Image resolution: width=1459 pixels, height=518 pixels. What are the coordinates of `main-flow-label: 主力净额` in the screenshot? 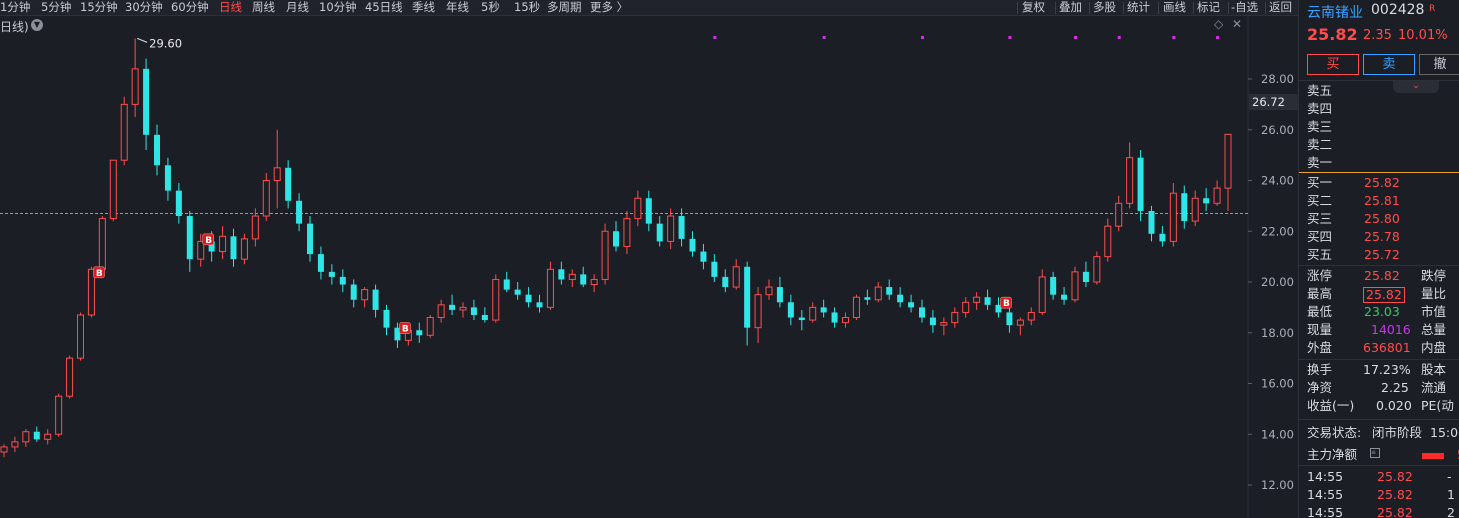 It's located at (1332, 454).